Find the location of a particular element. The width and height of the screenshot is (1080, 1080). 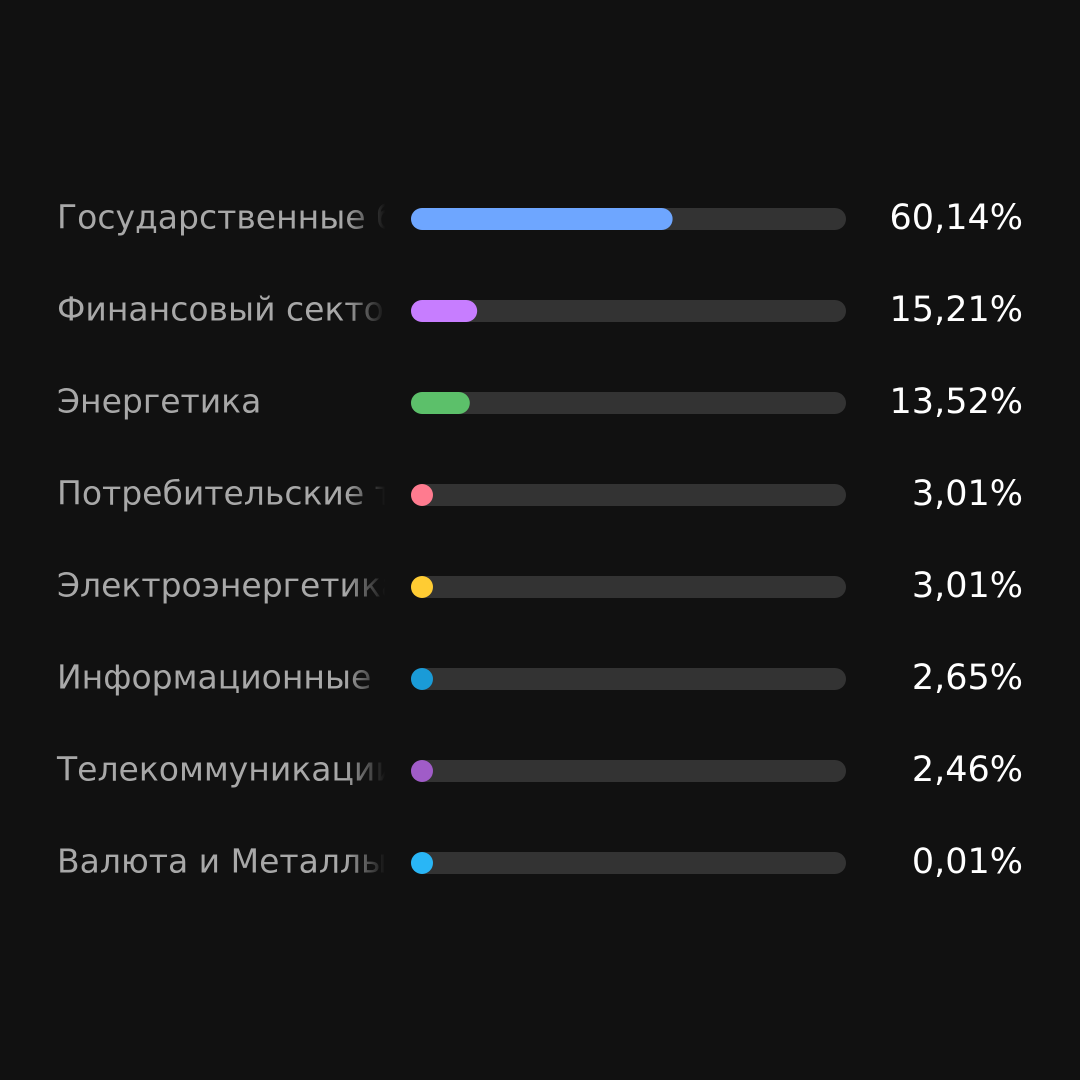

value-label: 15,21% is located at coordinates (956, 310).